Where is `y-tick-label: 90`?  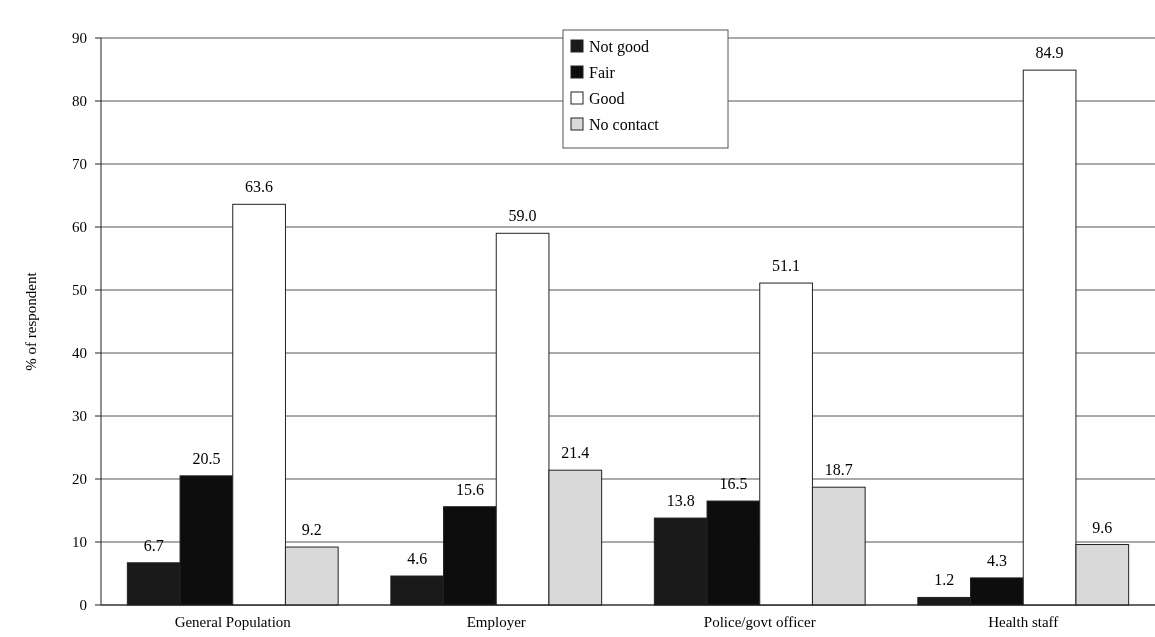
y-tick-label: 90 is located at coordinates (79, 38).